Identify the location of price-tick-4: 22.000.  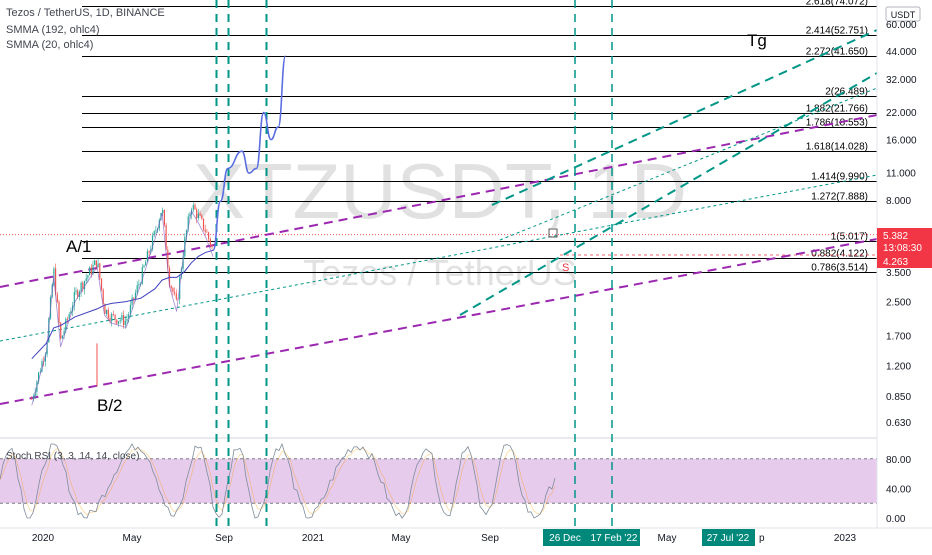
(901, 113).